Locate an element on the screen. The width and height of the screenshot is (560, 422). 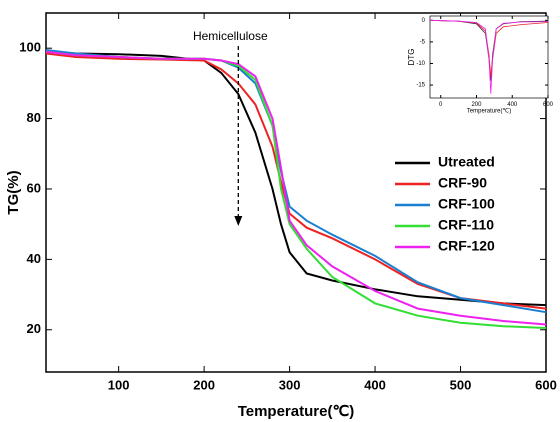
y-tick-label: 0 is located at coordinates (424, 21).